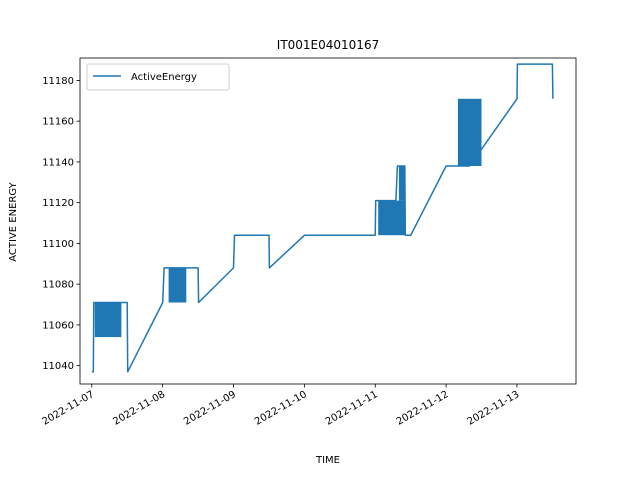 The height and width of the screenshot is (480, 640). I want to click on legend-box, so click(158, 77).